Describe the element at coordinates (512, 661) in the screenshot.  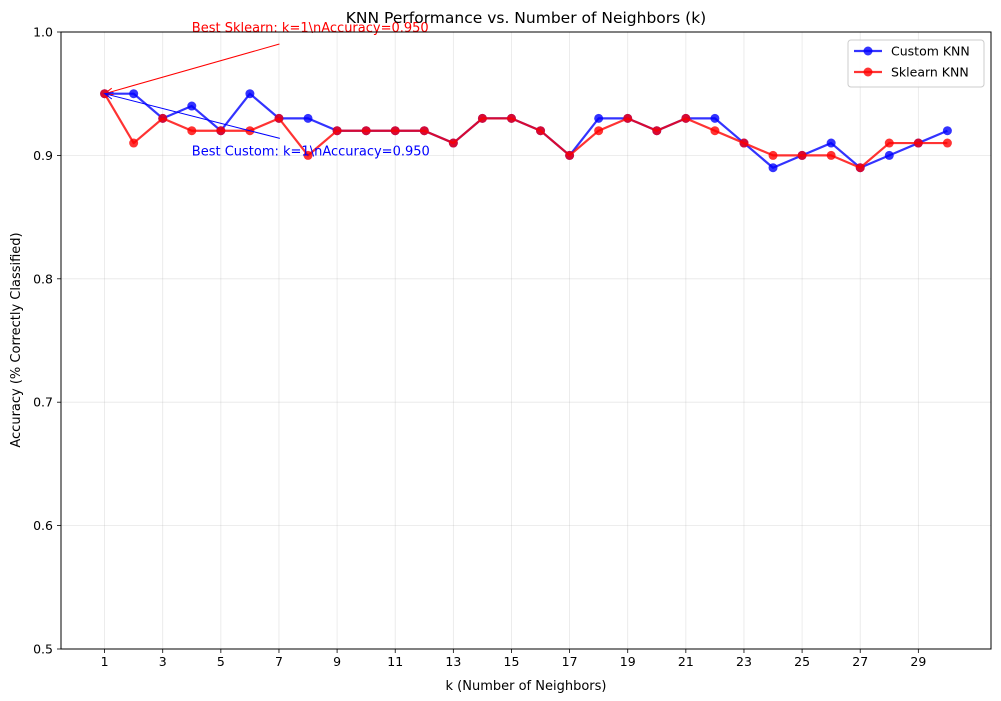
I see `x-tick-label: 15` at that location.